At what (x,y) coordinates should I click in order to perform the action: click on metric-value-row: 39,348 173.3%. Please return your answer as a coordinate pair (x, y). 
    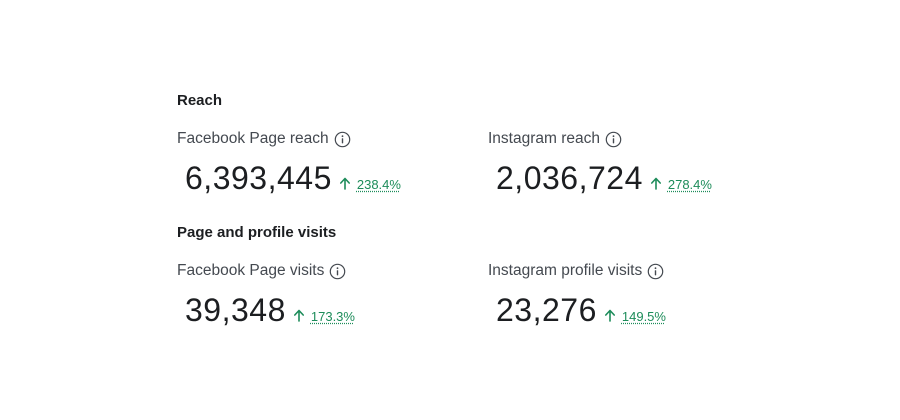
    Looking at the image, I should click on (270, 310).